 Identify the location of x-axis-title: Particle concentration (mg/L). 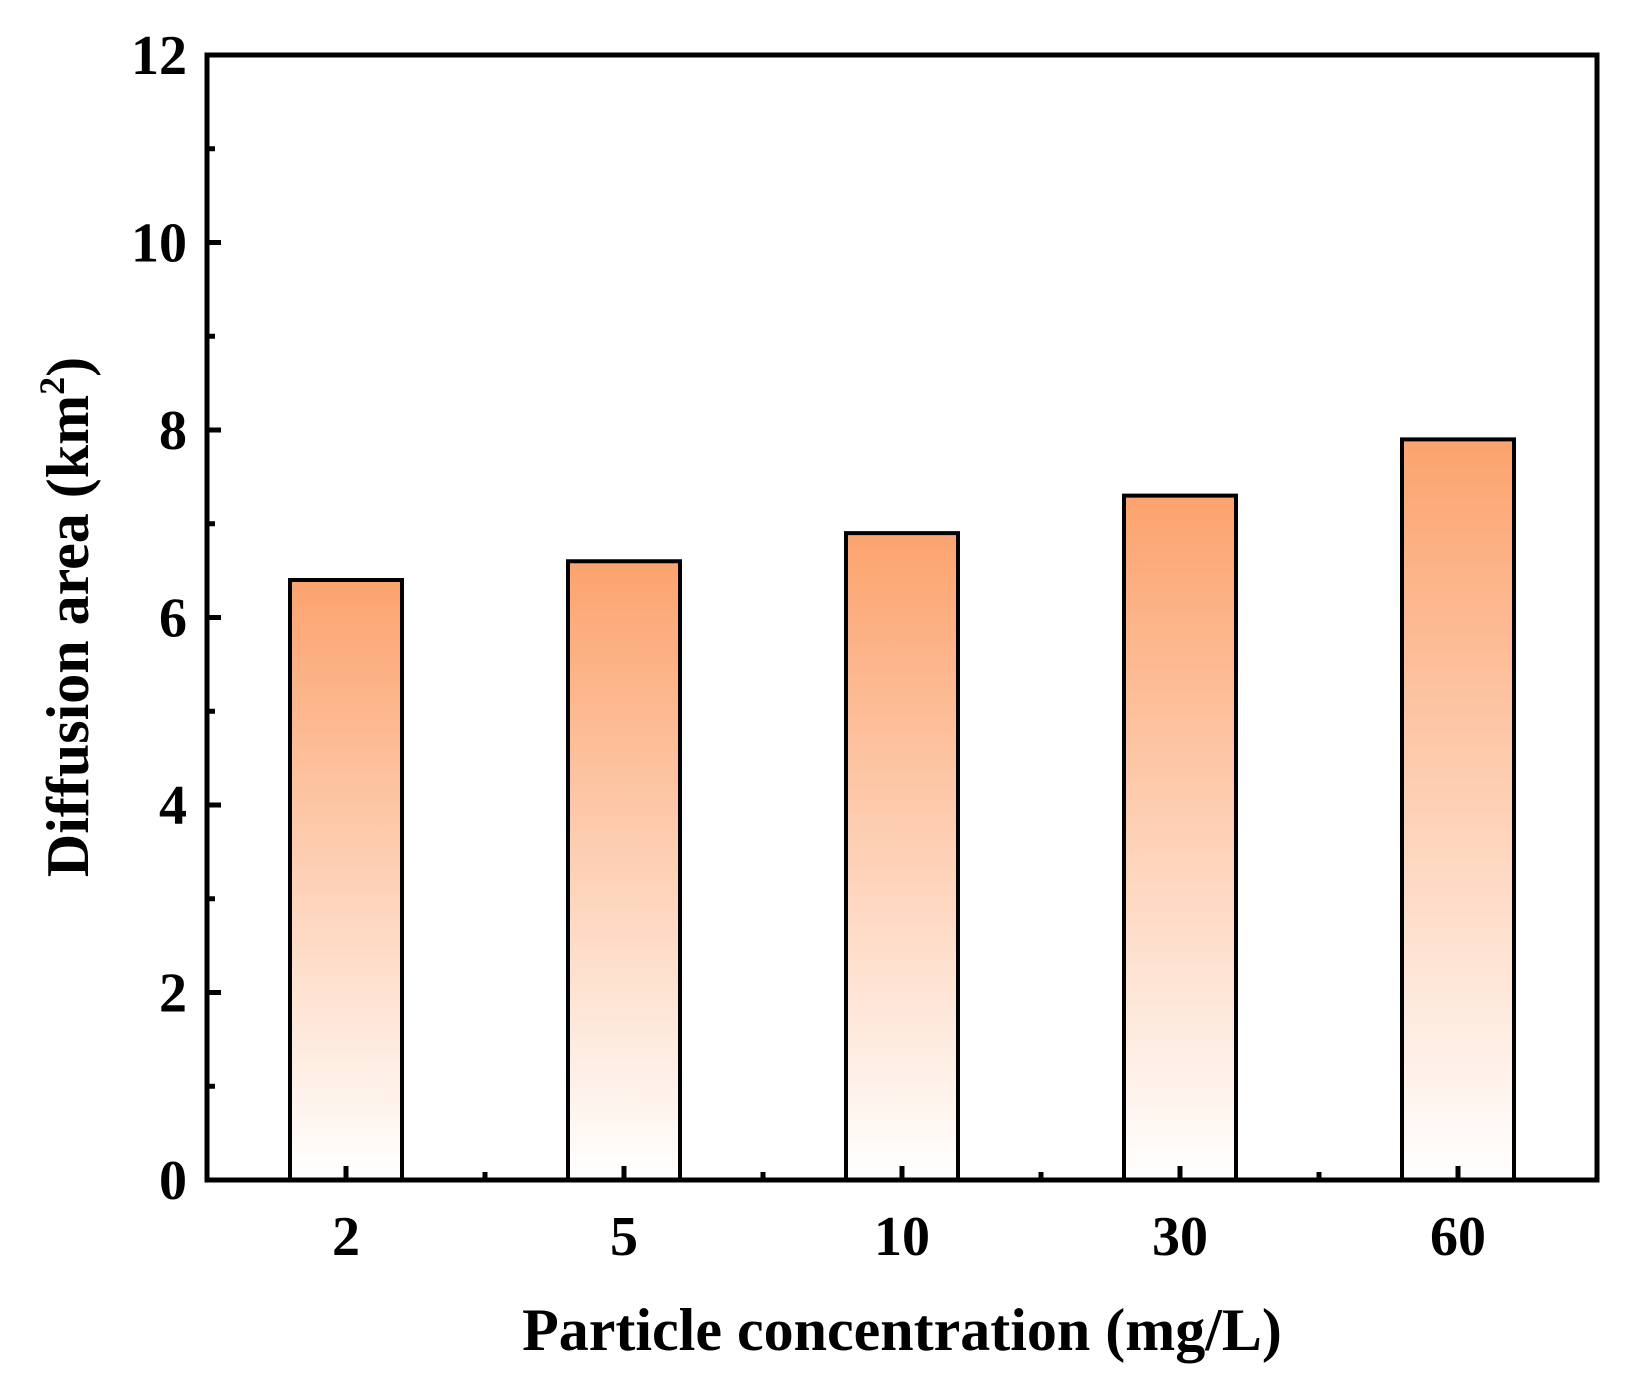
(902, 1330).